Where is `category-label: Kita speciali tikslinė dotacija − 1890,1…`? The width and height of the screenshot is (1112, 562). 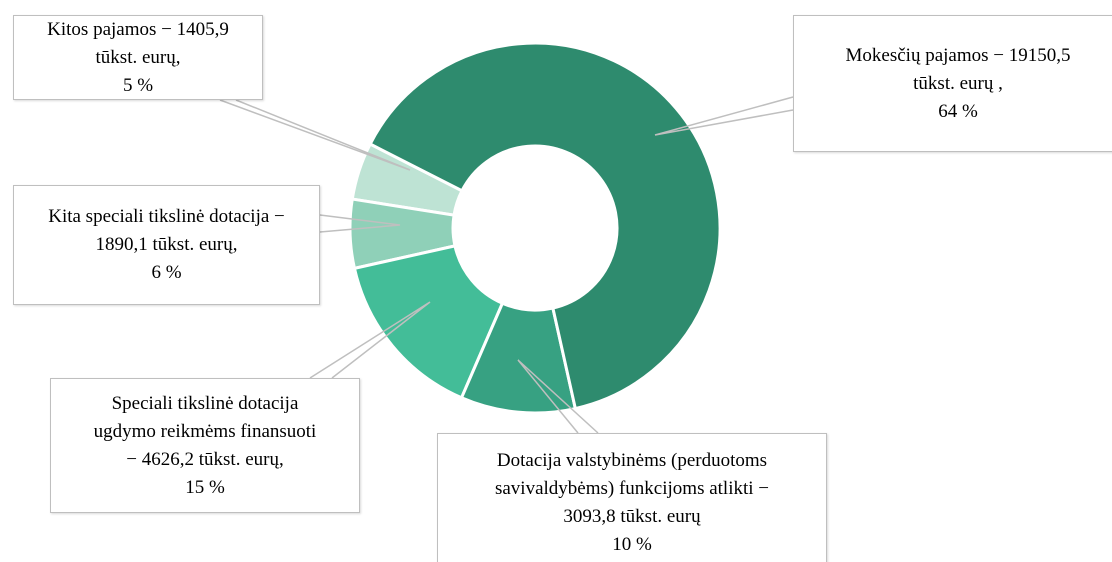
category-label: Kita speciali tikslinė dotacija − 1890,1… is located at coordinates (166, 230).